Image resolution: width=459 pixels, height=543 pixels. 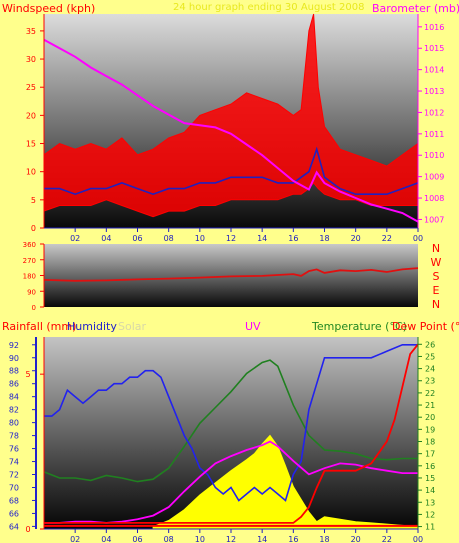 I want to click on windspeed-axis-label: Windspeed (kph), so click(x=48, y=8).